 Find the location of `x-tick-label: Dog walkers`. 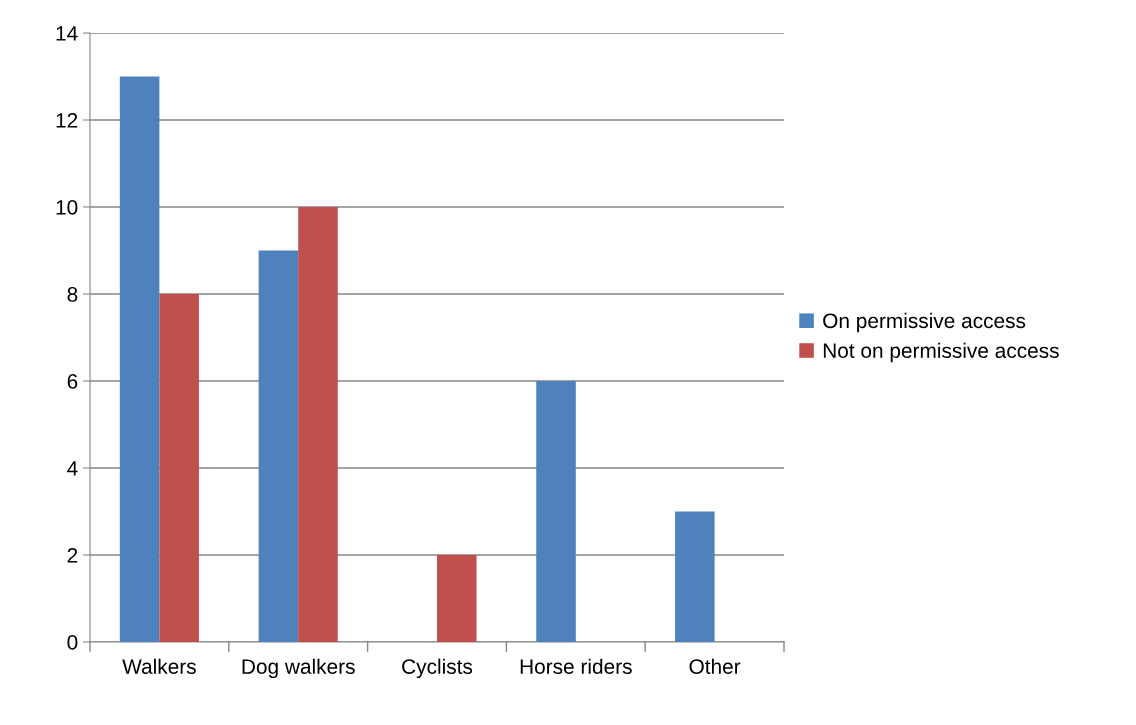

x-tick-label: Dog walkers is located at coordinates (298, 668).